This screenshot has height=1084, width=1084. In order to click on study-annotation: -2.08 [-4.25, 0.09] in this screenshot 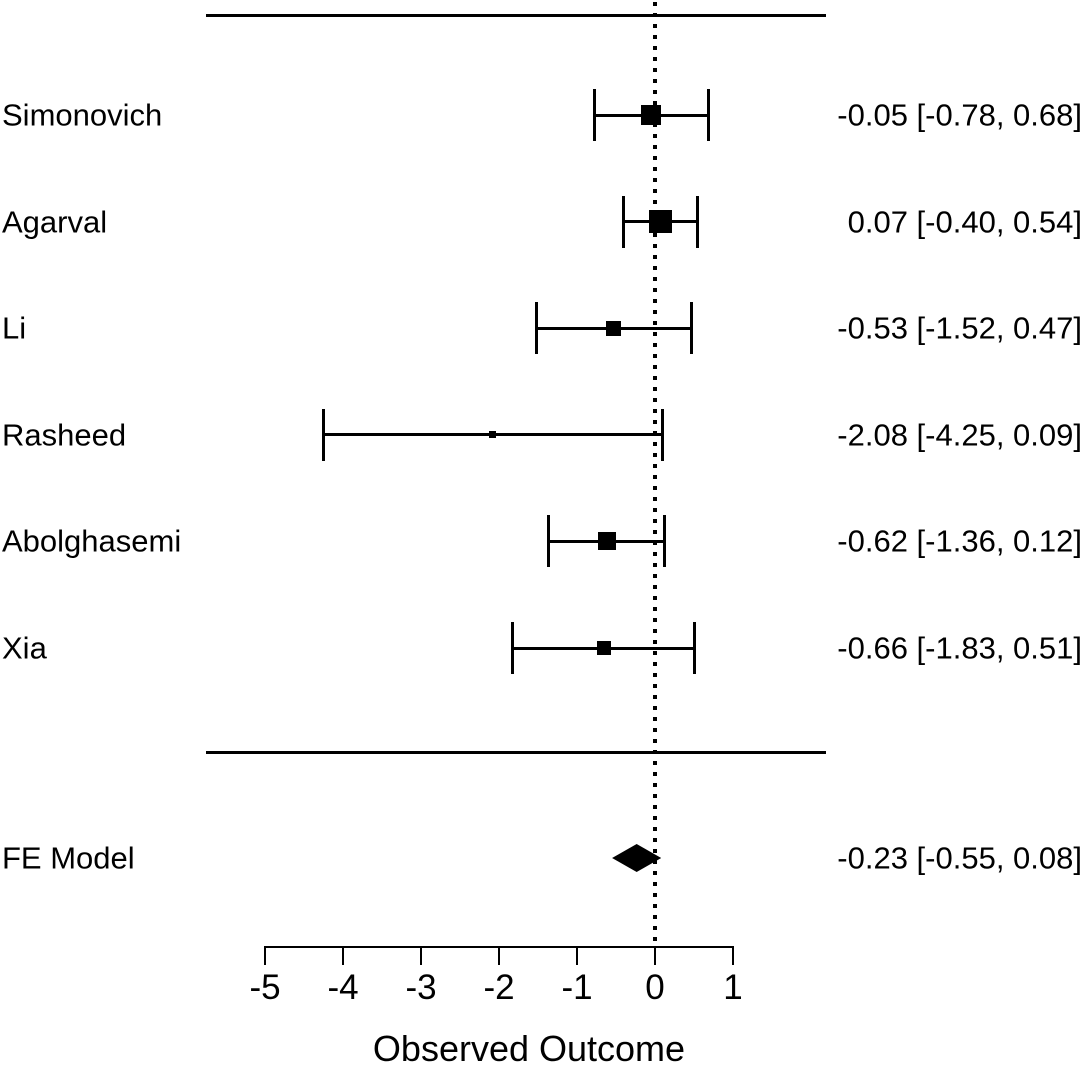, I will do `click(959, 435)`.